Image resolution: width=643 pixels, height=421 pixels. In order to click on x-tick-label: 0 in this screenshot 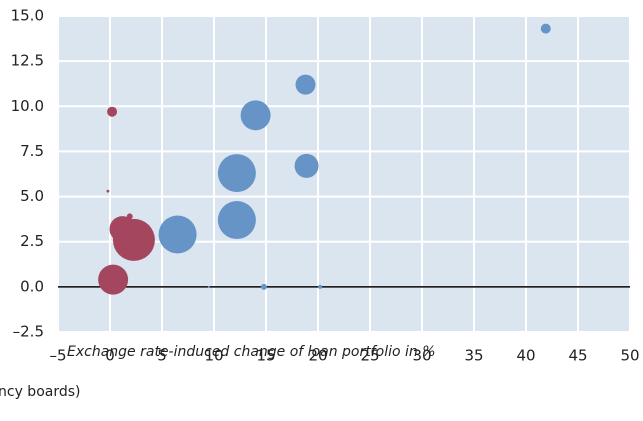, I will do `click(110, 356)`.